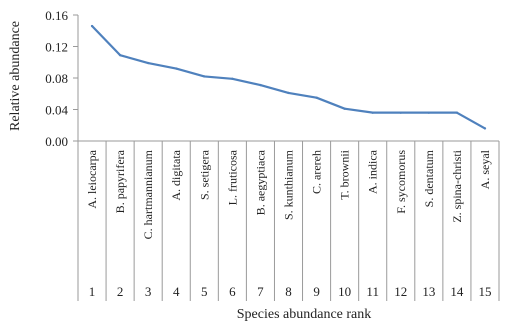 This screenshot has width=518, height=325. What do you see at coordinates (317, 172) in the screenshot?
I see `category-label: C. arereh` at bounding box center [317, 172].